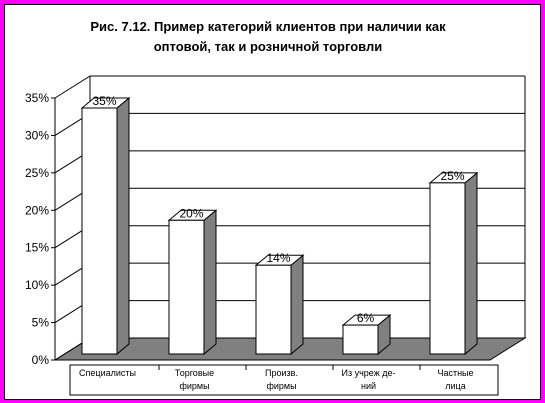  What do you see at coordinates (366, 318) in the screenshot?
I see `data-label: 6%` at bounding box center [366, 318].